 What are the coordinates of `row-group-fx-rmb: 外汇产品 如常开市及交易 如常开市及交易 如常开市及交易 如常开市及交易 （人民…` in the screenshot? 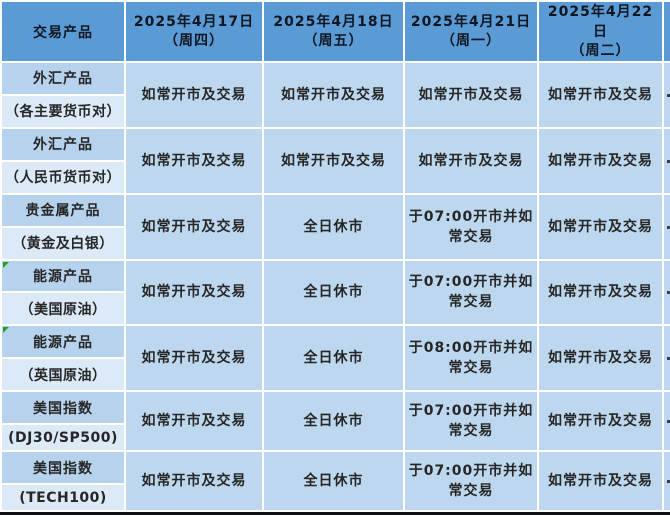 It's located at (335, 160).